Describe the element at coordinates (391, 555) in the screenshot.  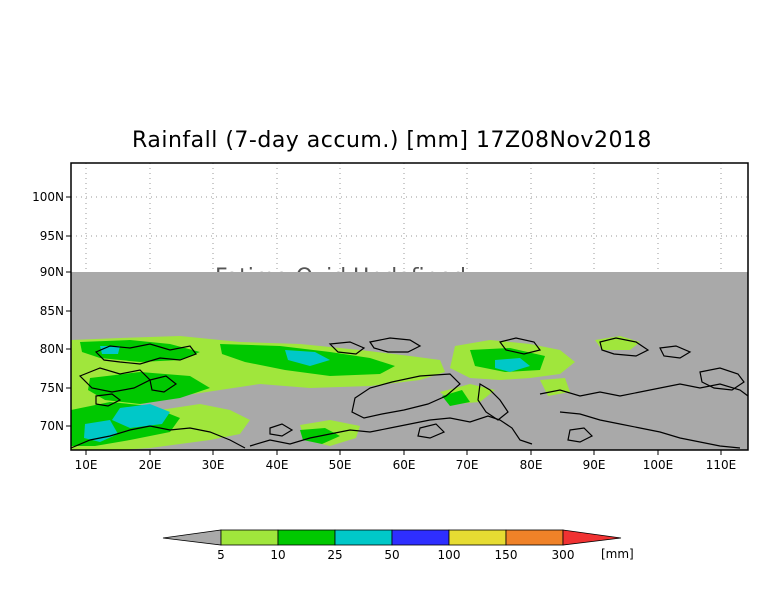
I see `legend-break-label: 50` at that location.